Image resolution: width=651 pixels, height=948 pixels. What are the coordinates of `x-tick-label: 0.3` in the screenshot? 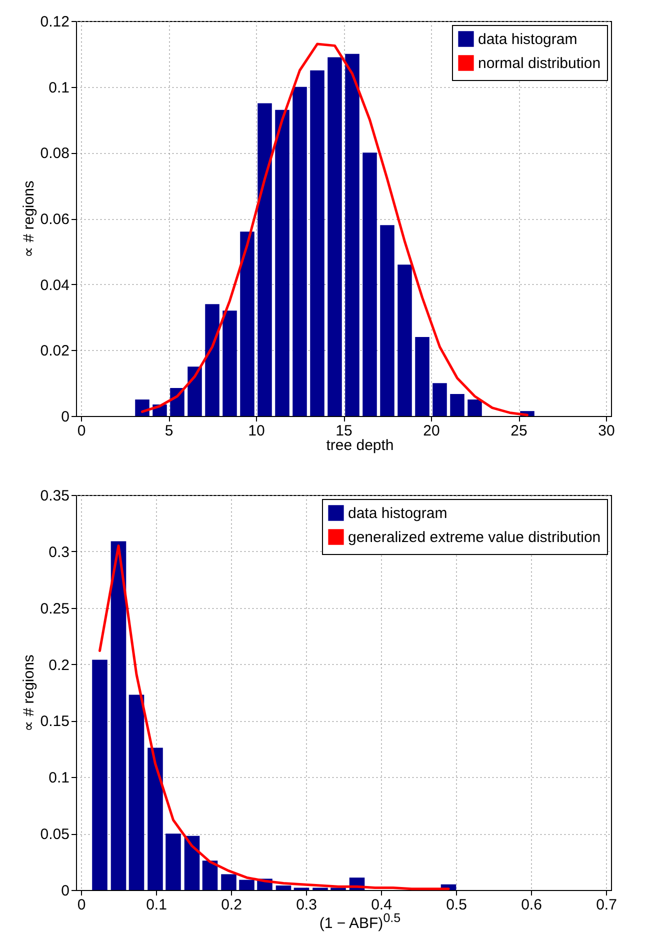 It's located at (306, 905).